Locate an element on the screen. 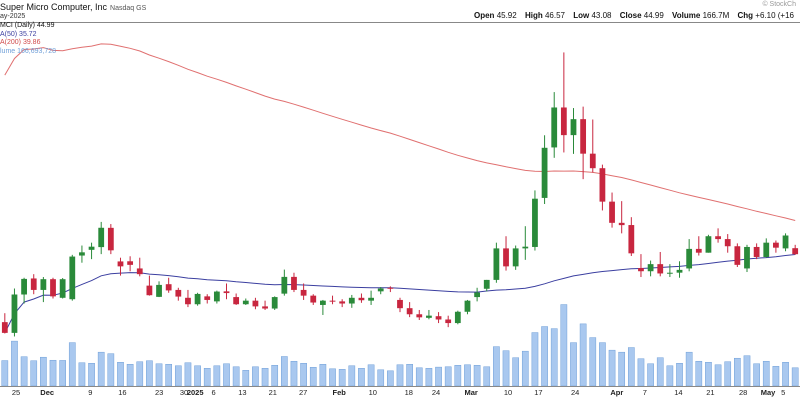 This screenshot has width=800, height=400. x-tick-label: 24 is located at coordinates (436, 392).